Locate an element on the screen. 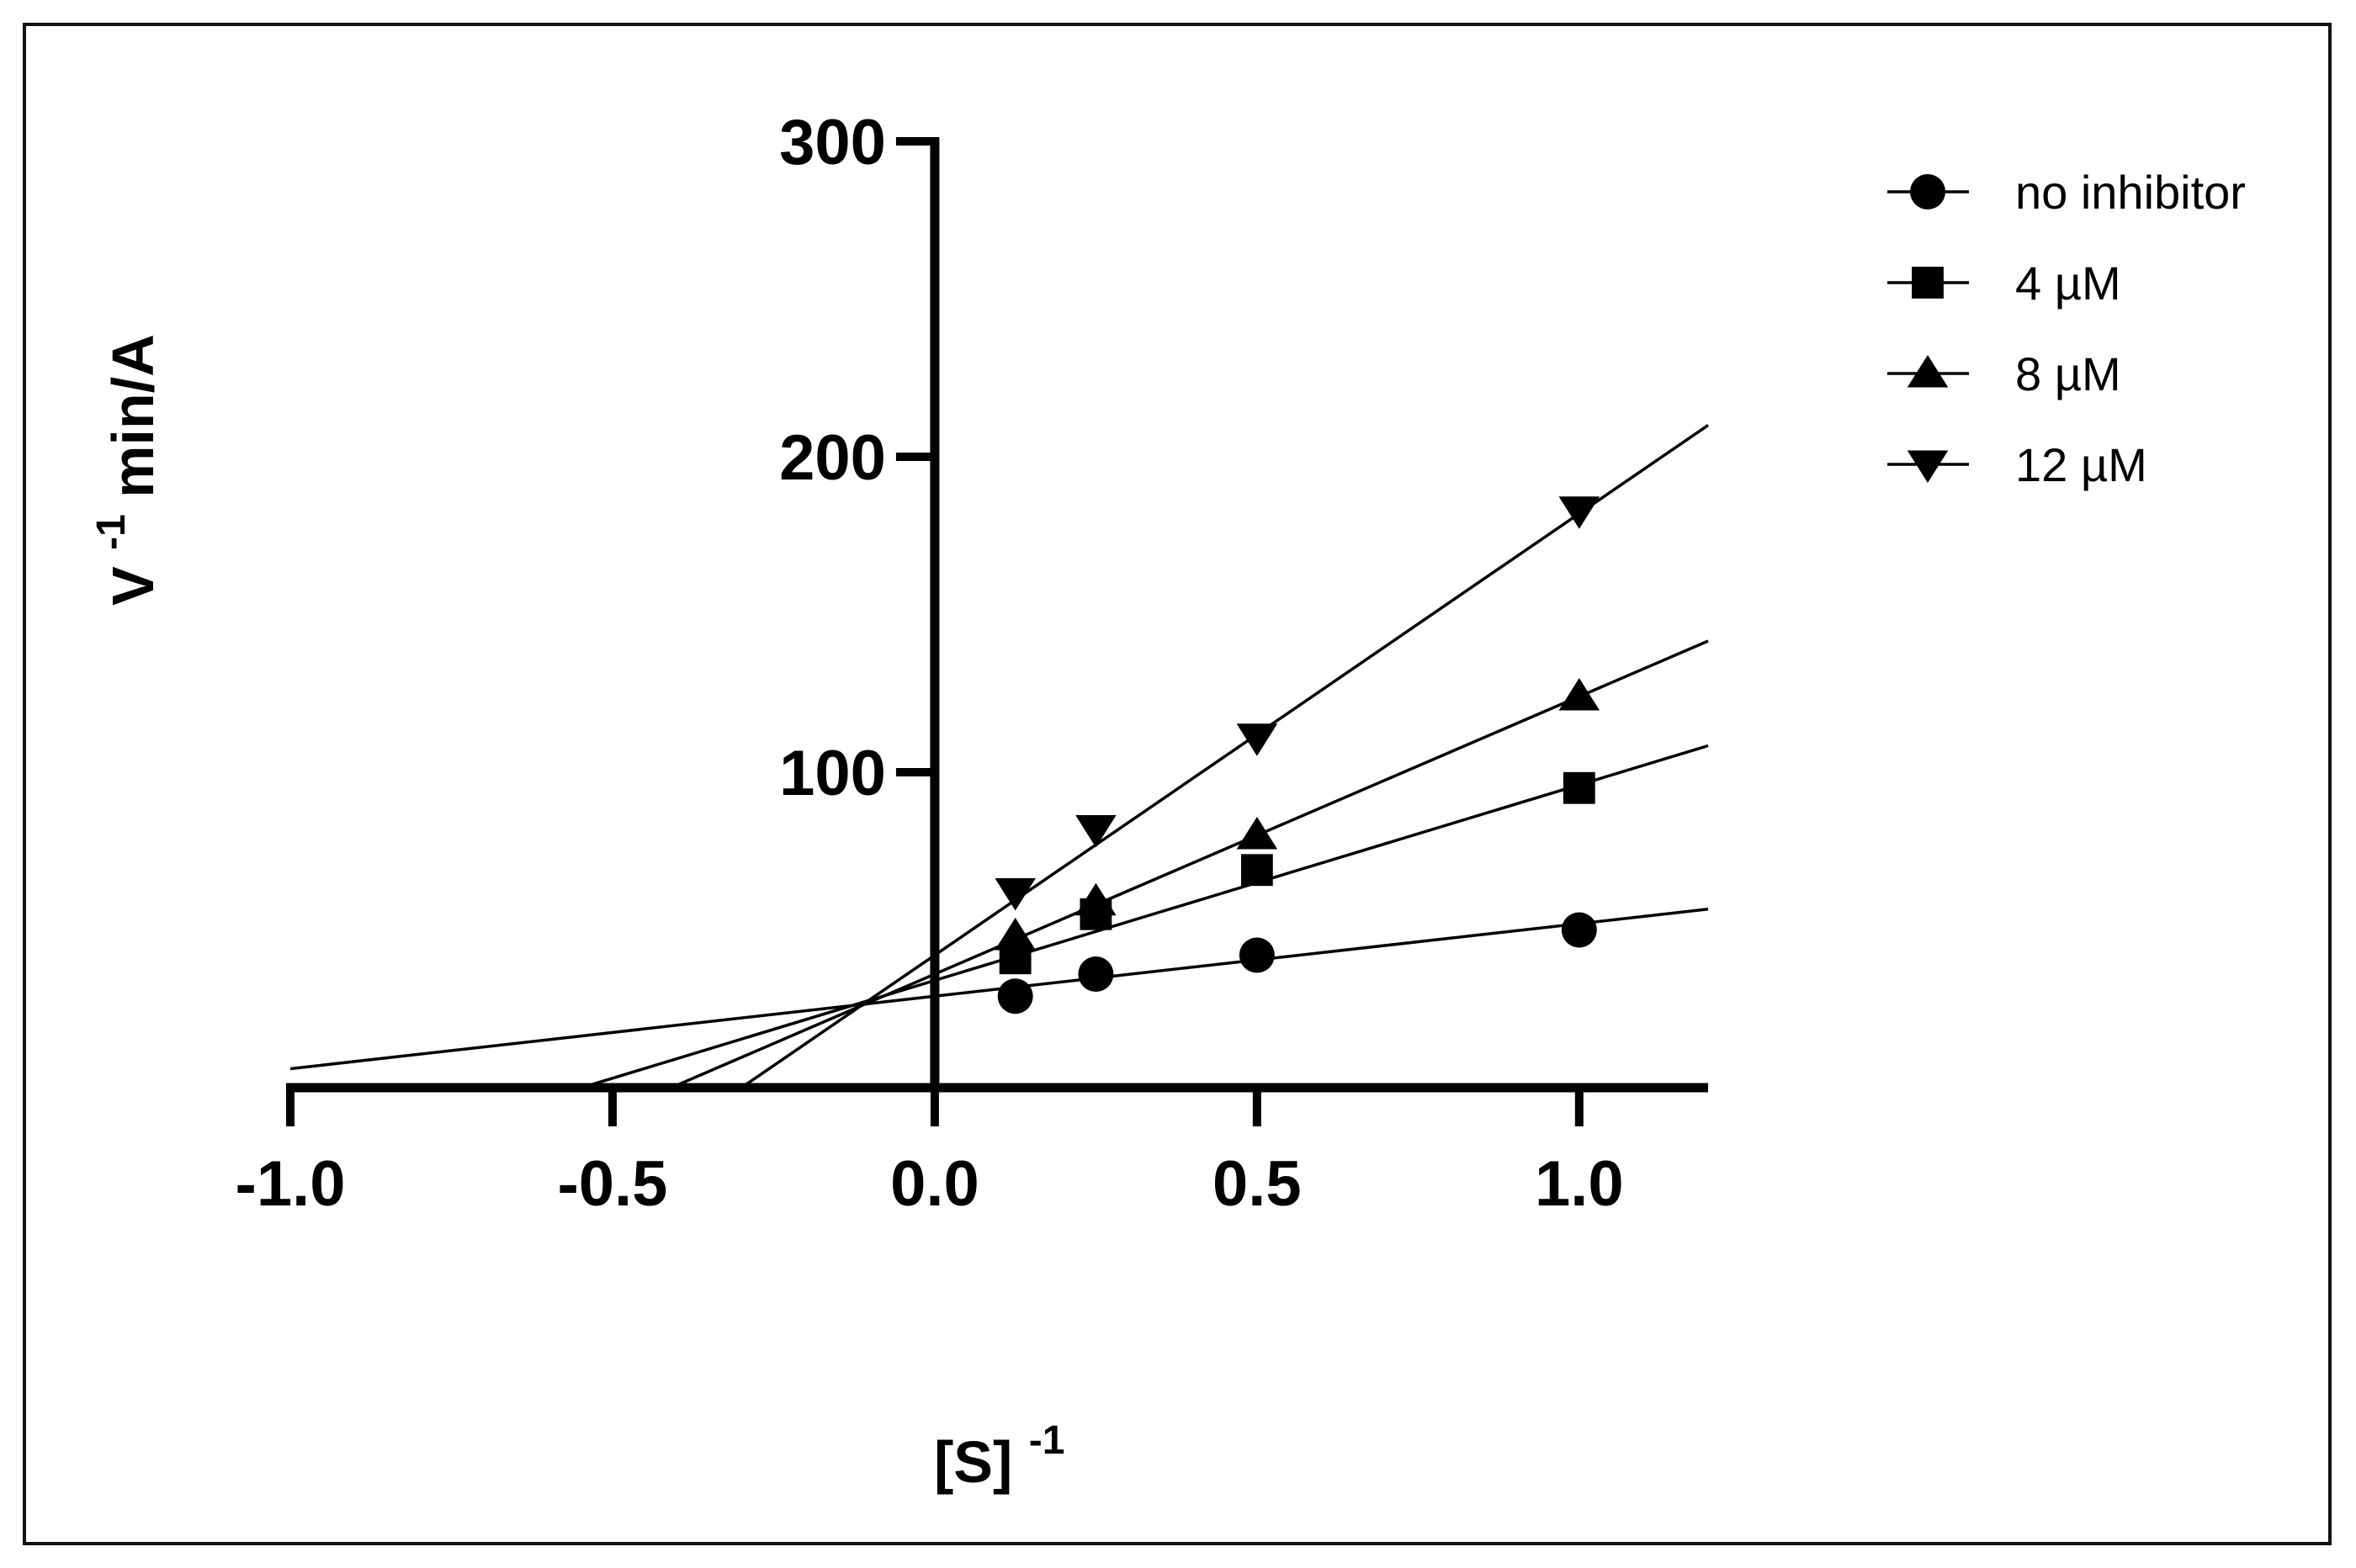 The width and height of the screenshot is (2356, 1568). legend-marker-8-um is located at coordinates (1928, 371).